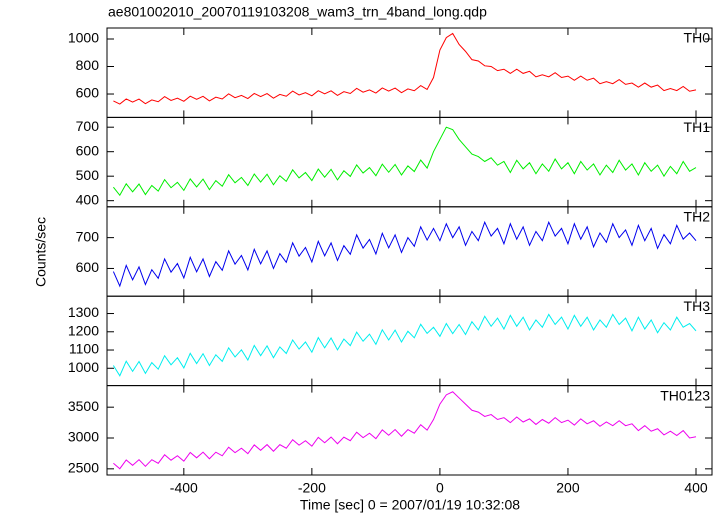  What do you see at coordinates (410, 505) in the screenshot?
I see `x-axis-label: Time [sec] 0 = 2007/01/19 10:32:08` at bounding box center [410, 505].